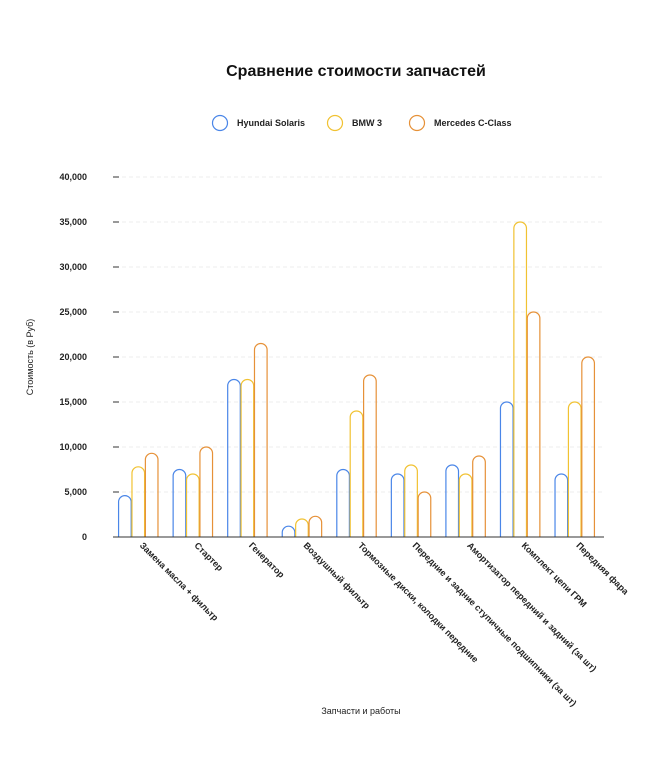  What do you see at coordinates (73, 447) in the screenshot?
I see `y-tick-label: 10,000` at bounding box center [73, 447].